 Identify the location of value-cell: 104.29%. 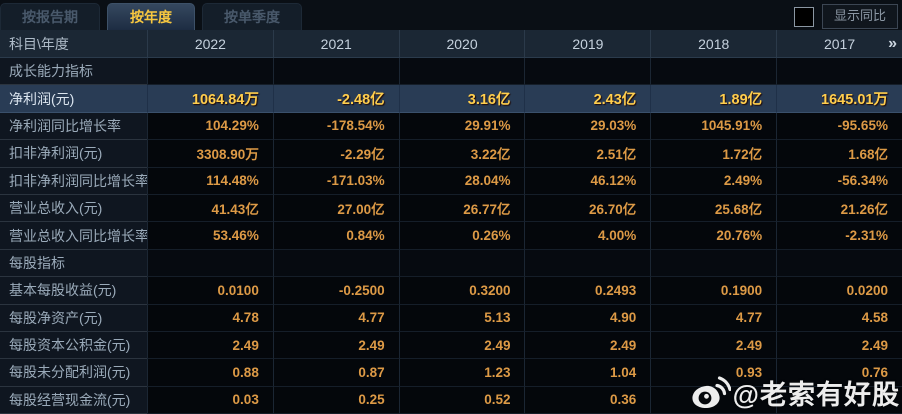
(210, 126).